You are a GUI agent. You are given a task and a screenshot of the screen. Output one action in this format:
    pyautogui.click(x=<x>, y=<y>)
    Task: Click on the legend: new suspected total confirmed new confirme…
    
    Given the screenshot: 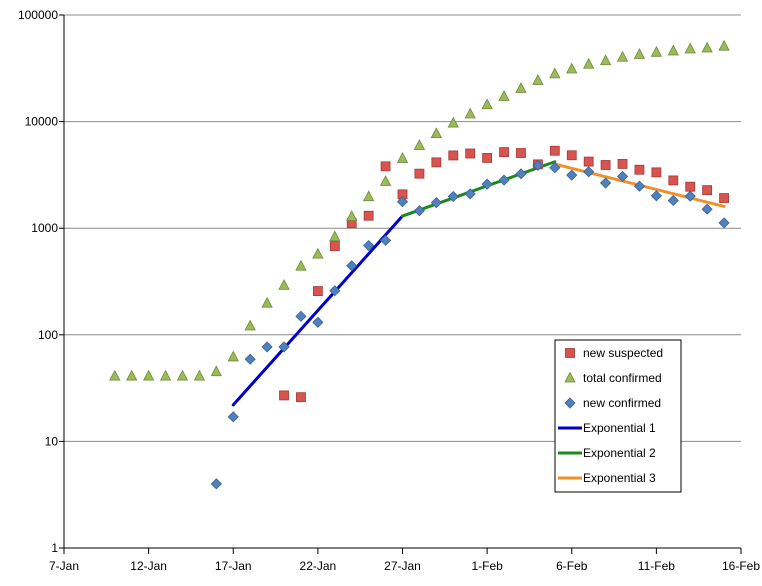 What is the action you would take?
    pyautogui.click(x=618, y=416)
    